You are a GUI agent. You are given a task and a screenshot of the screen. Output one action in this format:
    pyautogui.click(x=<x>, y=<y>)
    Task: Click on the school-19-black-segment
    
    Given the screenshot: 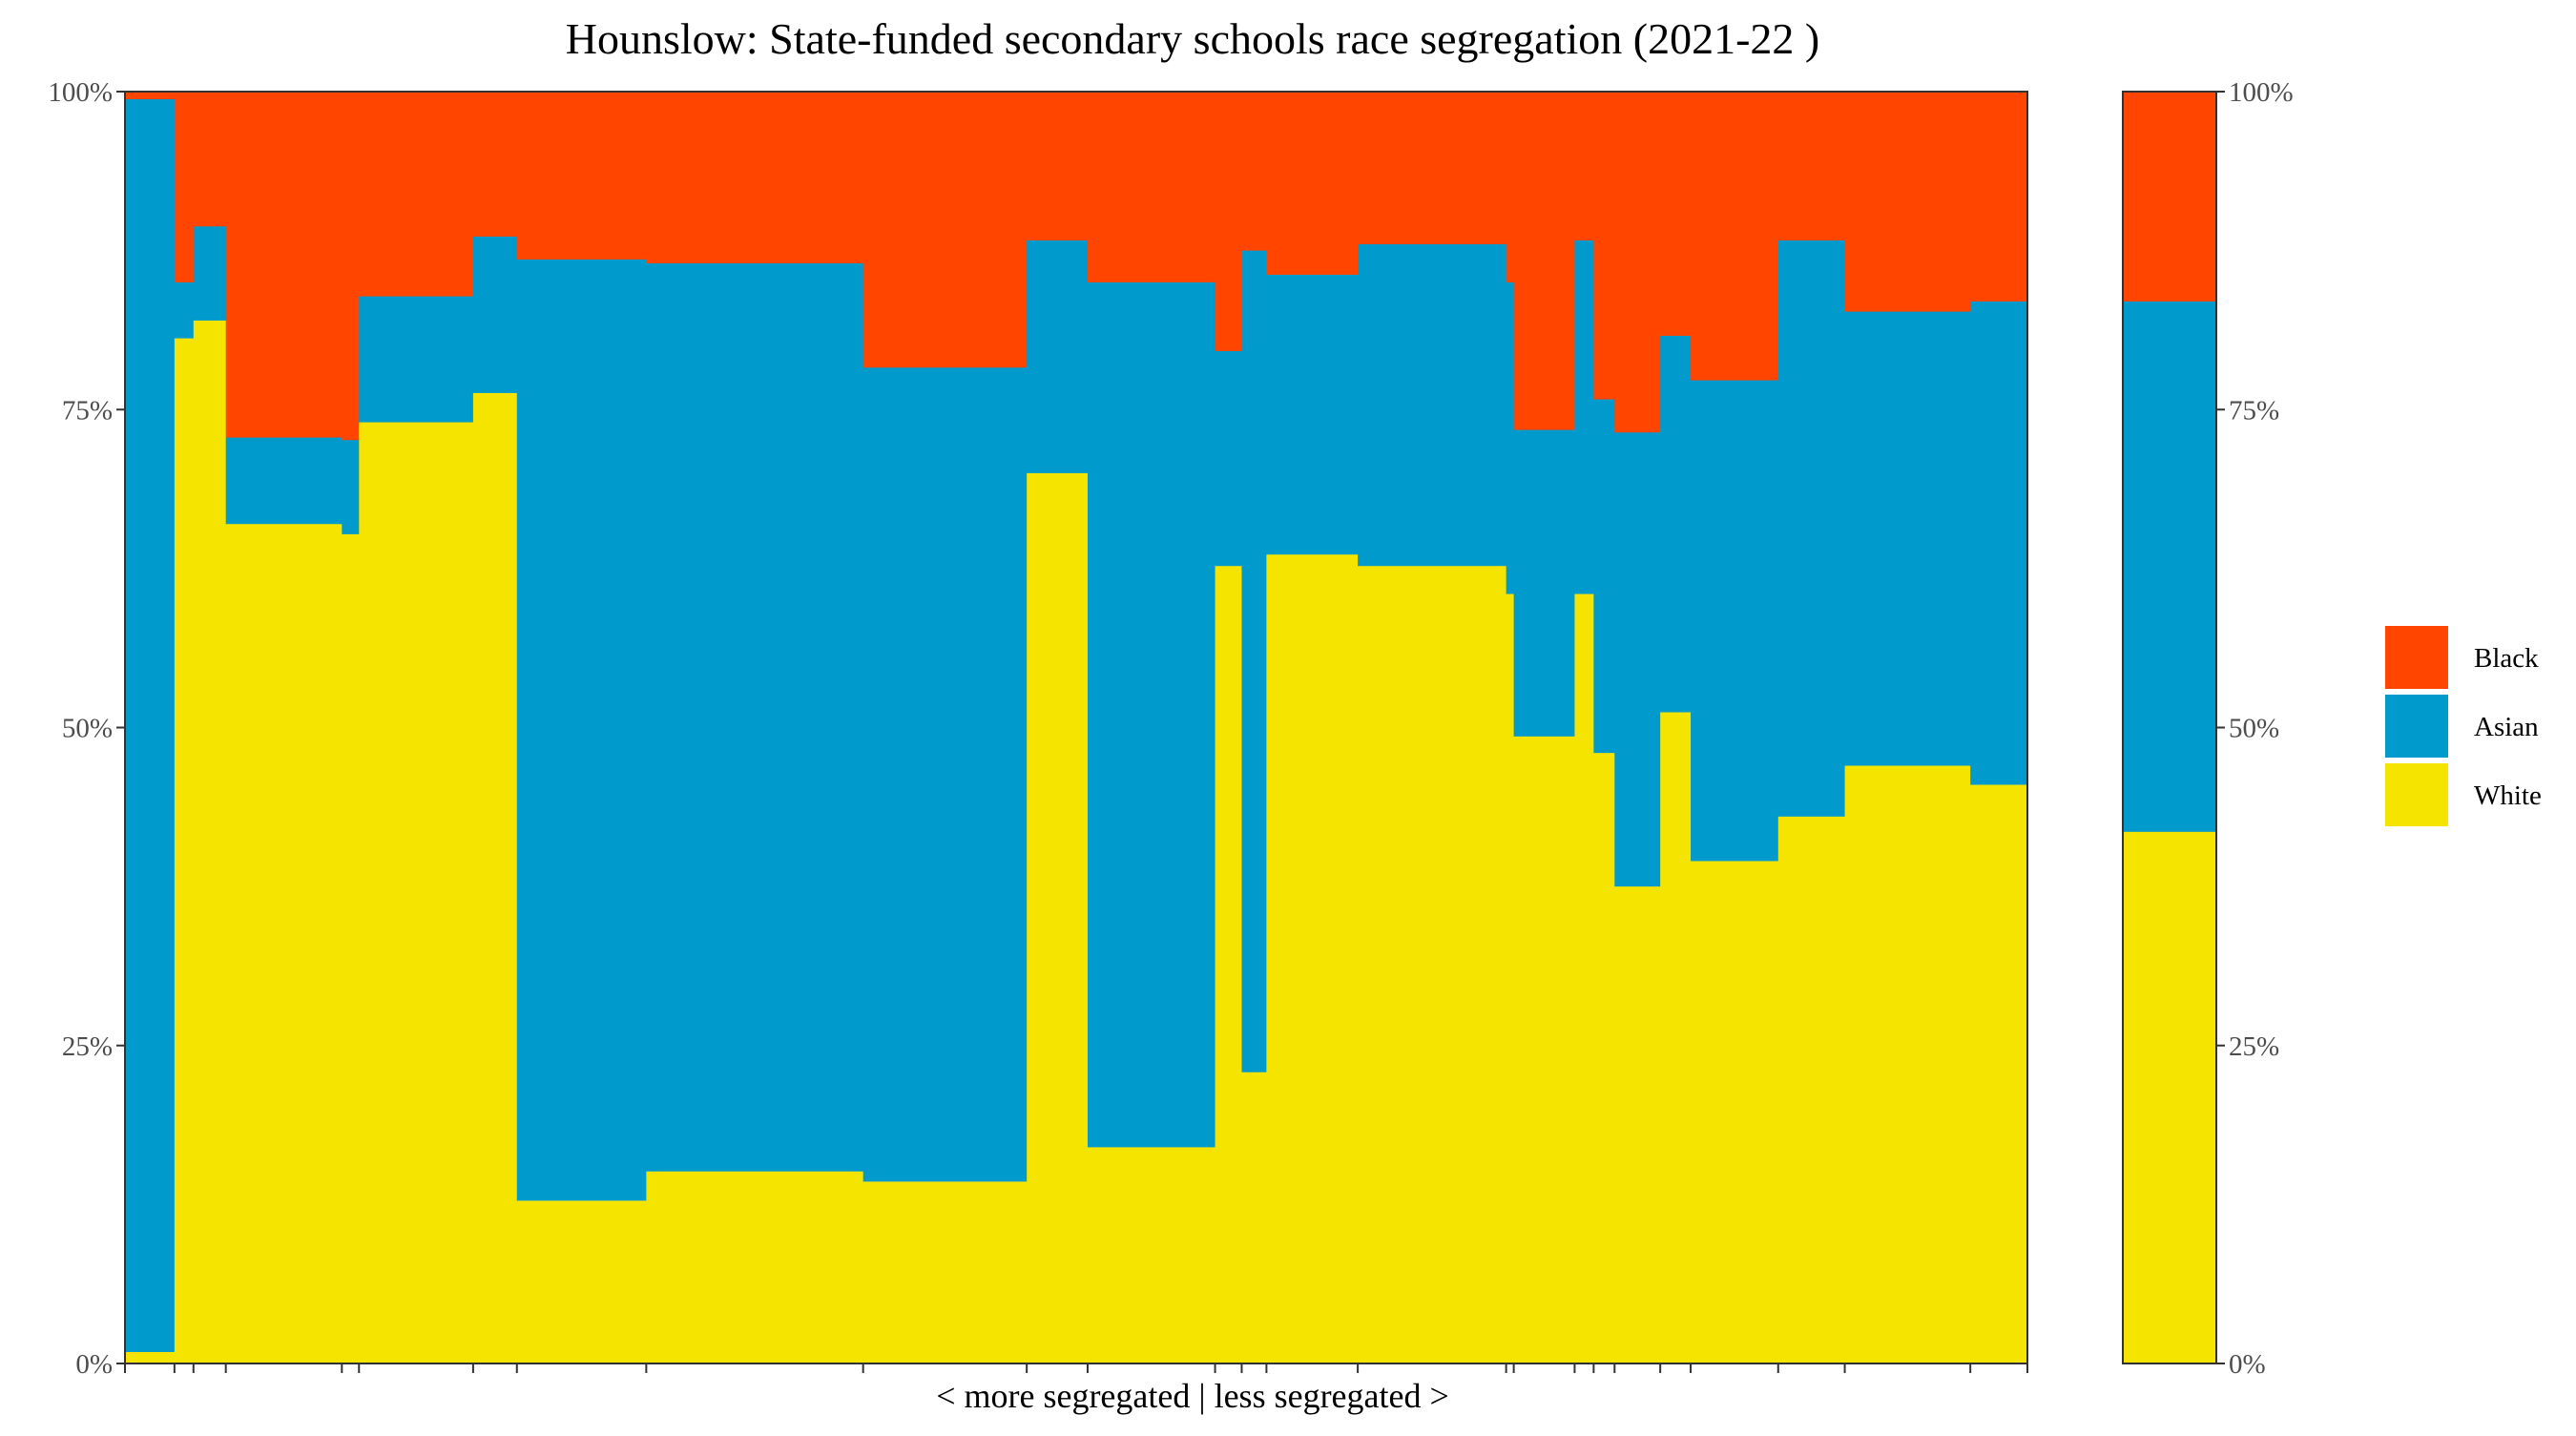 What is the action you would take?
    pyautogui.click(x=1584, y=166)
    